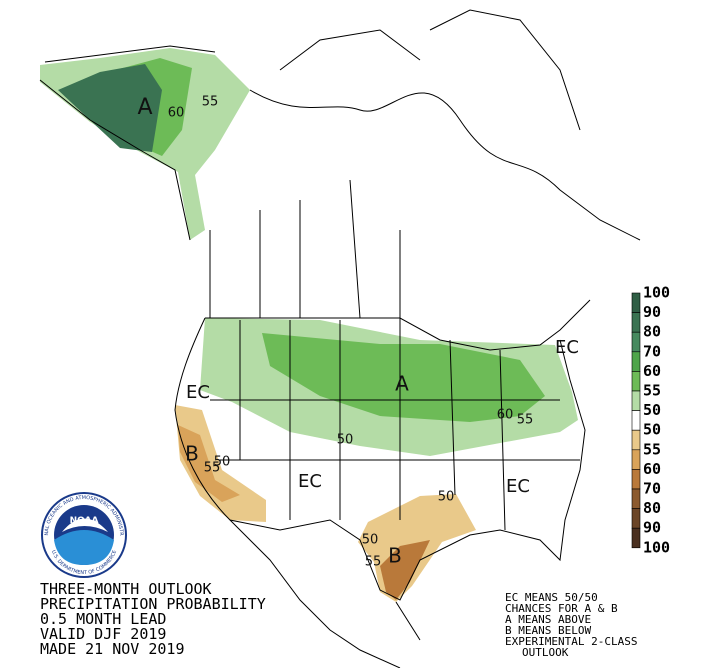  What do you see at coordinates (545, 652) in the screenshot?
I see `note-line: OUTLOOK` at bounding box center [545, 652].